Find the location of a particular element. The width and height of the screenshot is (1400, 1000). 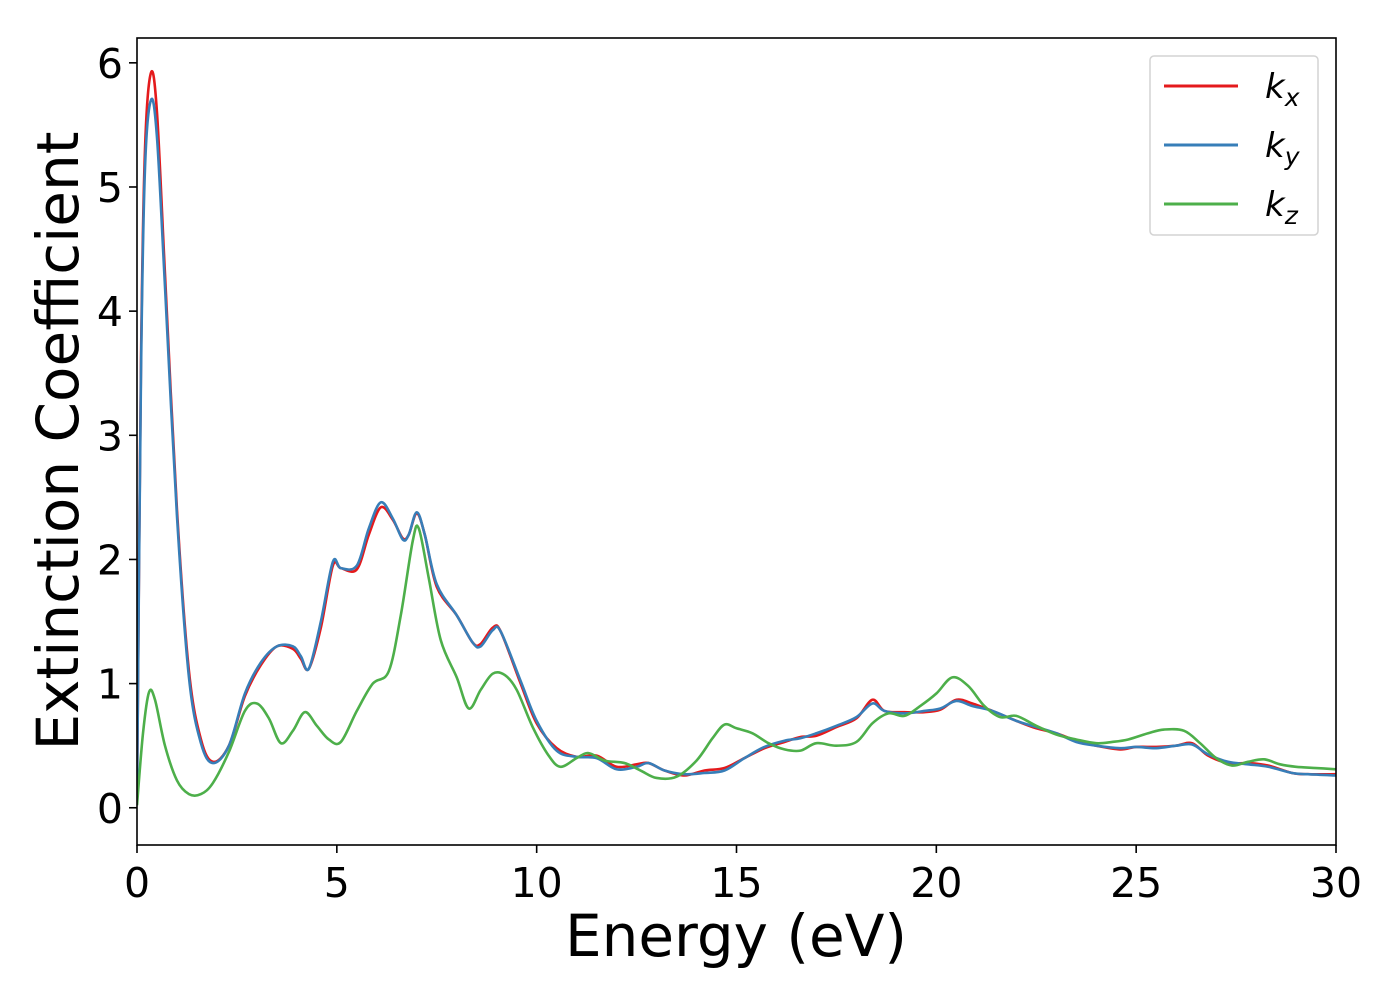

x-tick-label: 5 is located at coordinates (337, 883).